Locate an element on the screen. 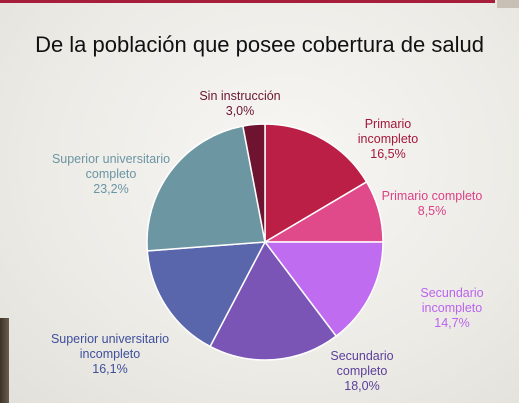  slice-category-label: Sin instrucción is located at coordinates (239, 96).